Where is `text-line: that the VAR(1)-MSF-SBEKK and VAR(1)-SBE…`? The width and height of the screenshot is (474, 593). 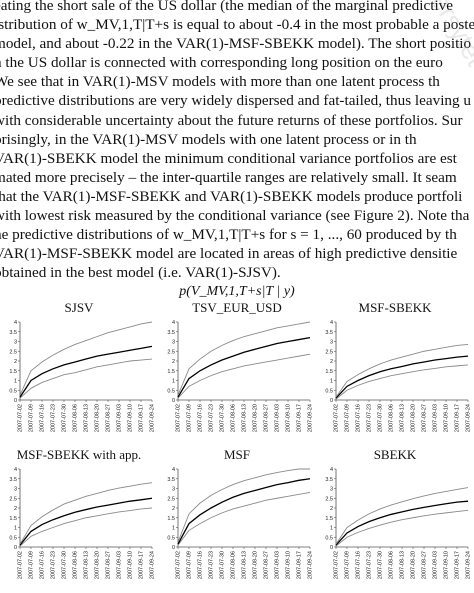 text-line: that the VAR(1)-MSF-SBEKK and VAR(1)-SBE… is located at coordinates (231, 196).